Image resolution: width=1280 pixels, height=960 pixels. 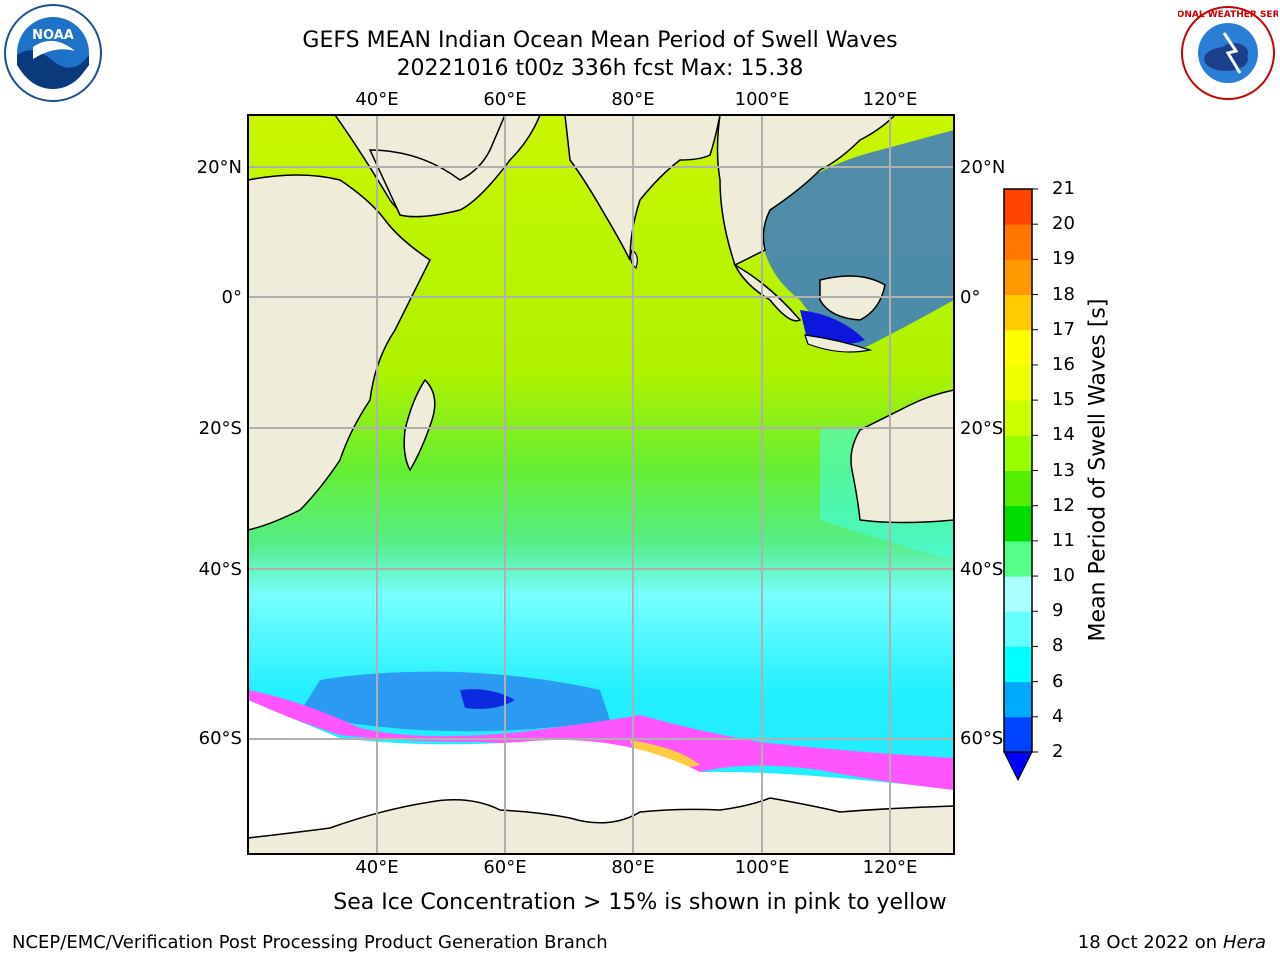 What do you see at coordinates (1035, 470) in the screenshot?
I see `colorbar-ticks` at bounding box center [1035, 470].